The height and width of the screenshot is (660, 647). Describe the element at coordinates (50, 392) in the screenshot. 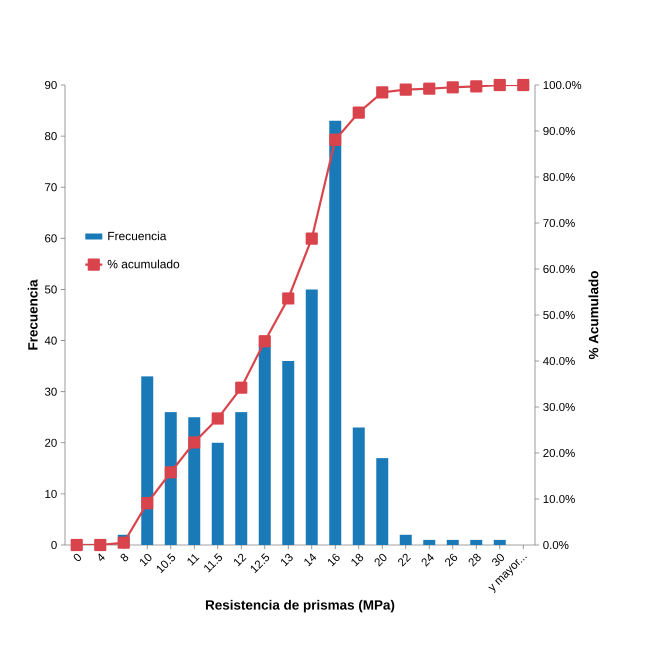

I see `y-tick-label: 30` at that location.